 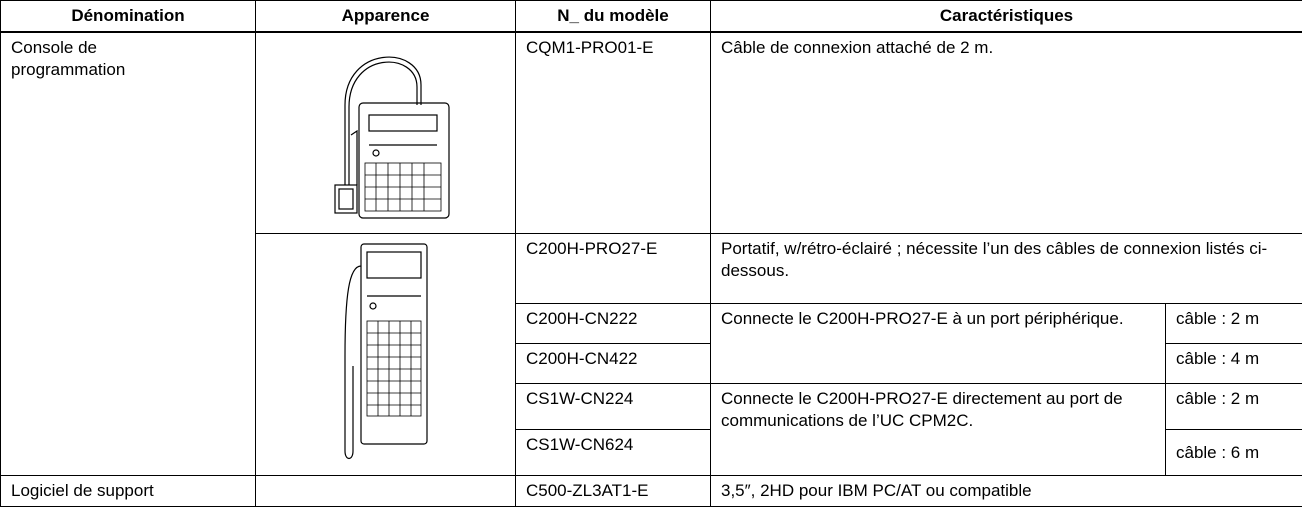 What do you see at coordinates (1234, 453) in the screenshot?
I see `cable-cell: câble : 6 m` at bounding box center [1234, 453].